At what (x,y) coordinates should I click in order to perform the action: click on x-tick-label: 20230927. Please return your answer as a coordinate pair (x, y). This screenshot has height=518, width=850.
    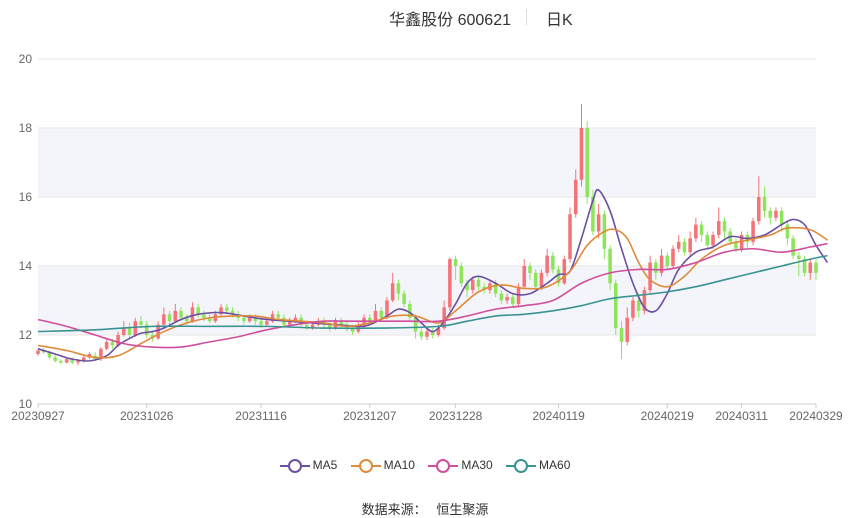
    Looking at the image, I should click on (38, 416).